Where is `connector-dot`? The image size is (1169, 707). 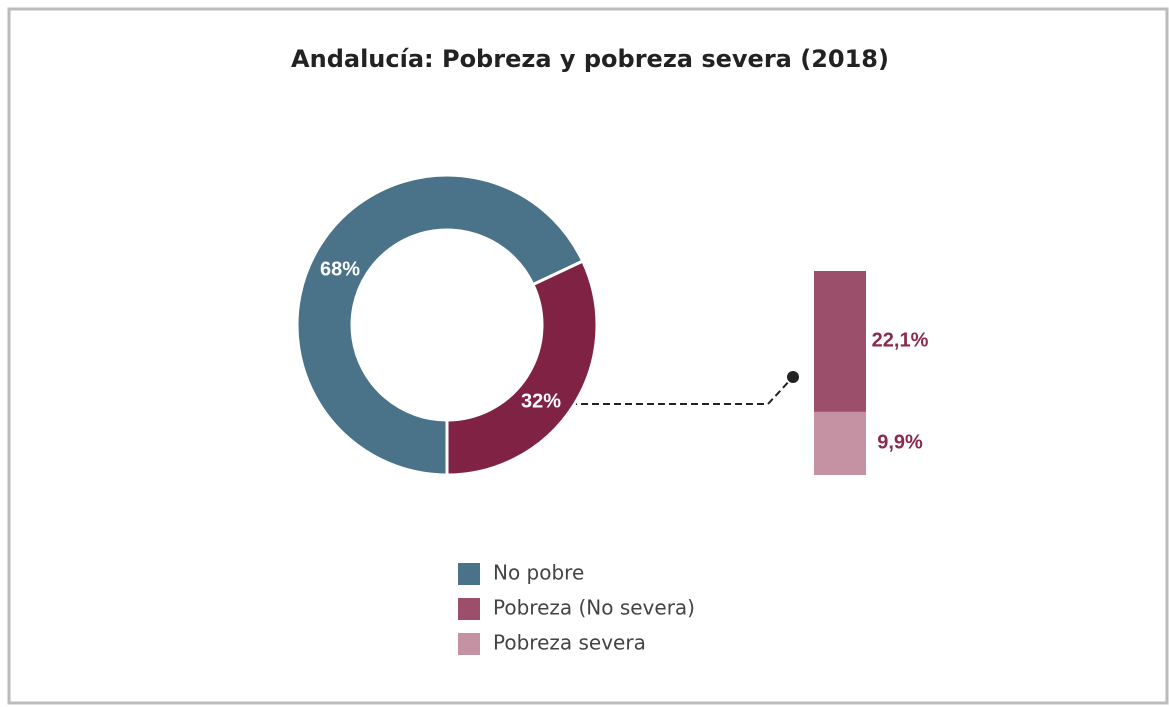
connector-dot is located at coordinates (793, 377).